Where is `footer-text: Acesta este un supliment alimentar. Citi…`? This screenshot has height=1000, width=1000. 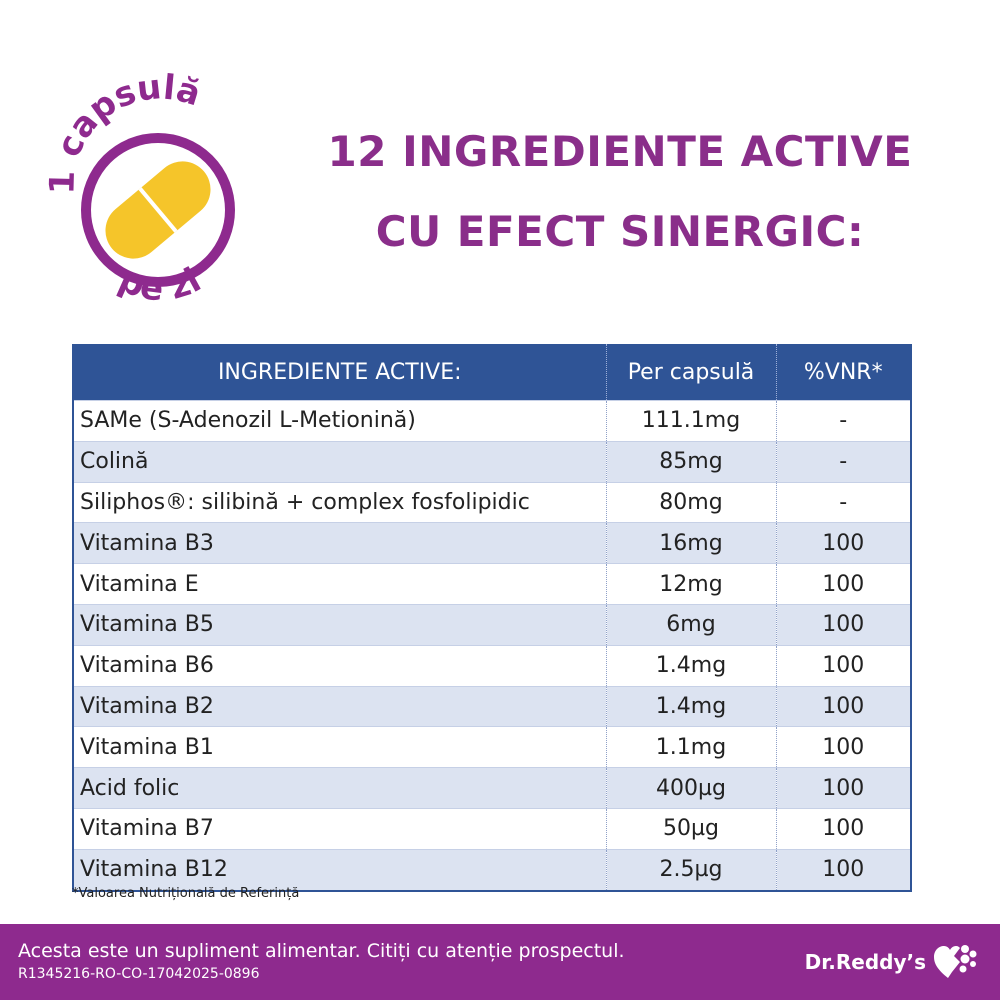 footer-text: Acesta este un supliment alimentar. Citi… is located at coordinates (321, 961).